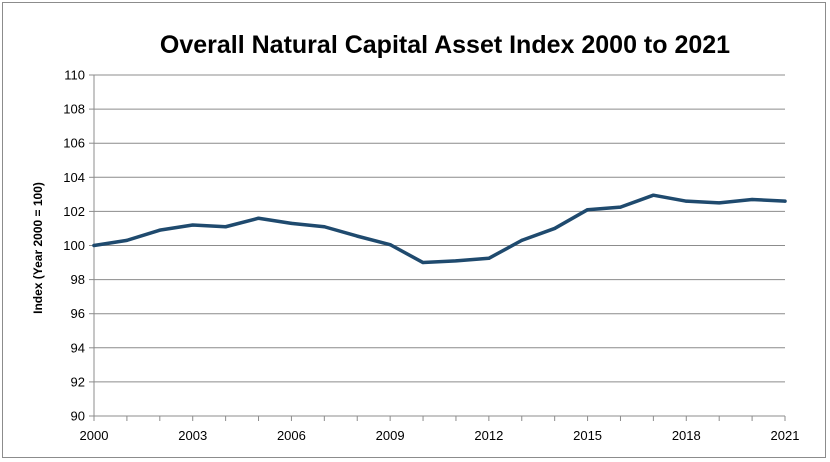 The height and width of the screenshot is (462, 830). Describe the element at coordinates (620, 207) in the screenshot. I see `data-point-2016` at that location.